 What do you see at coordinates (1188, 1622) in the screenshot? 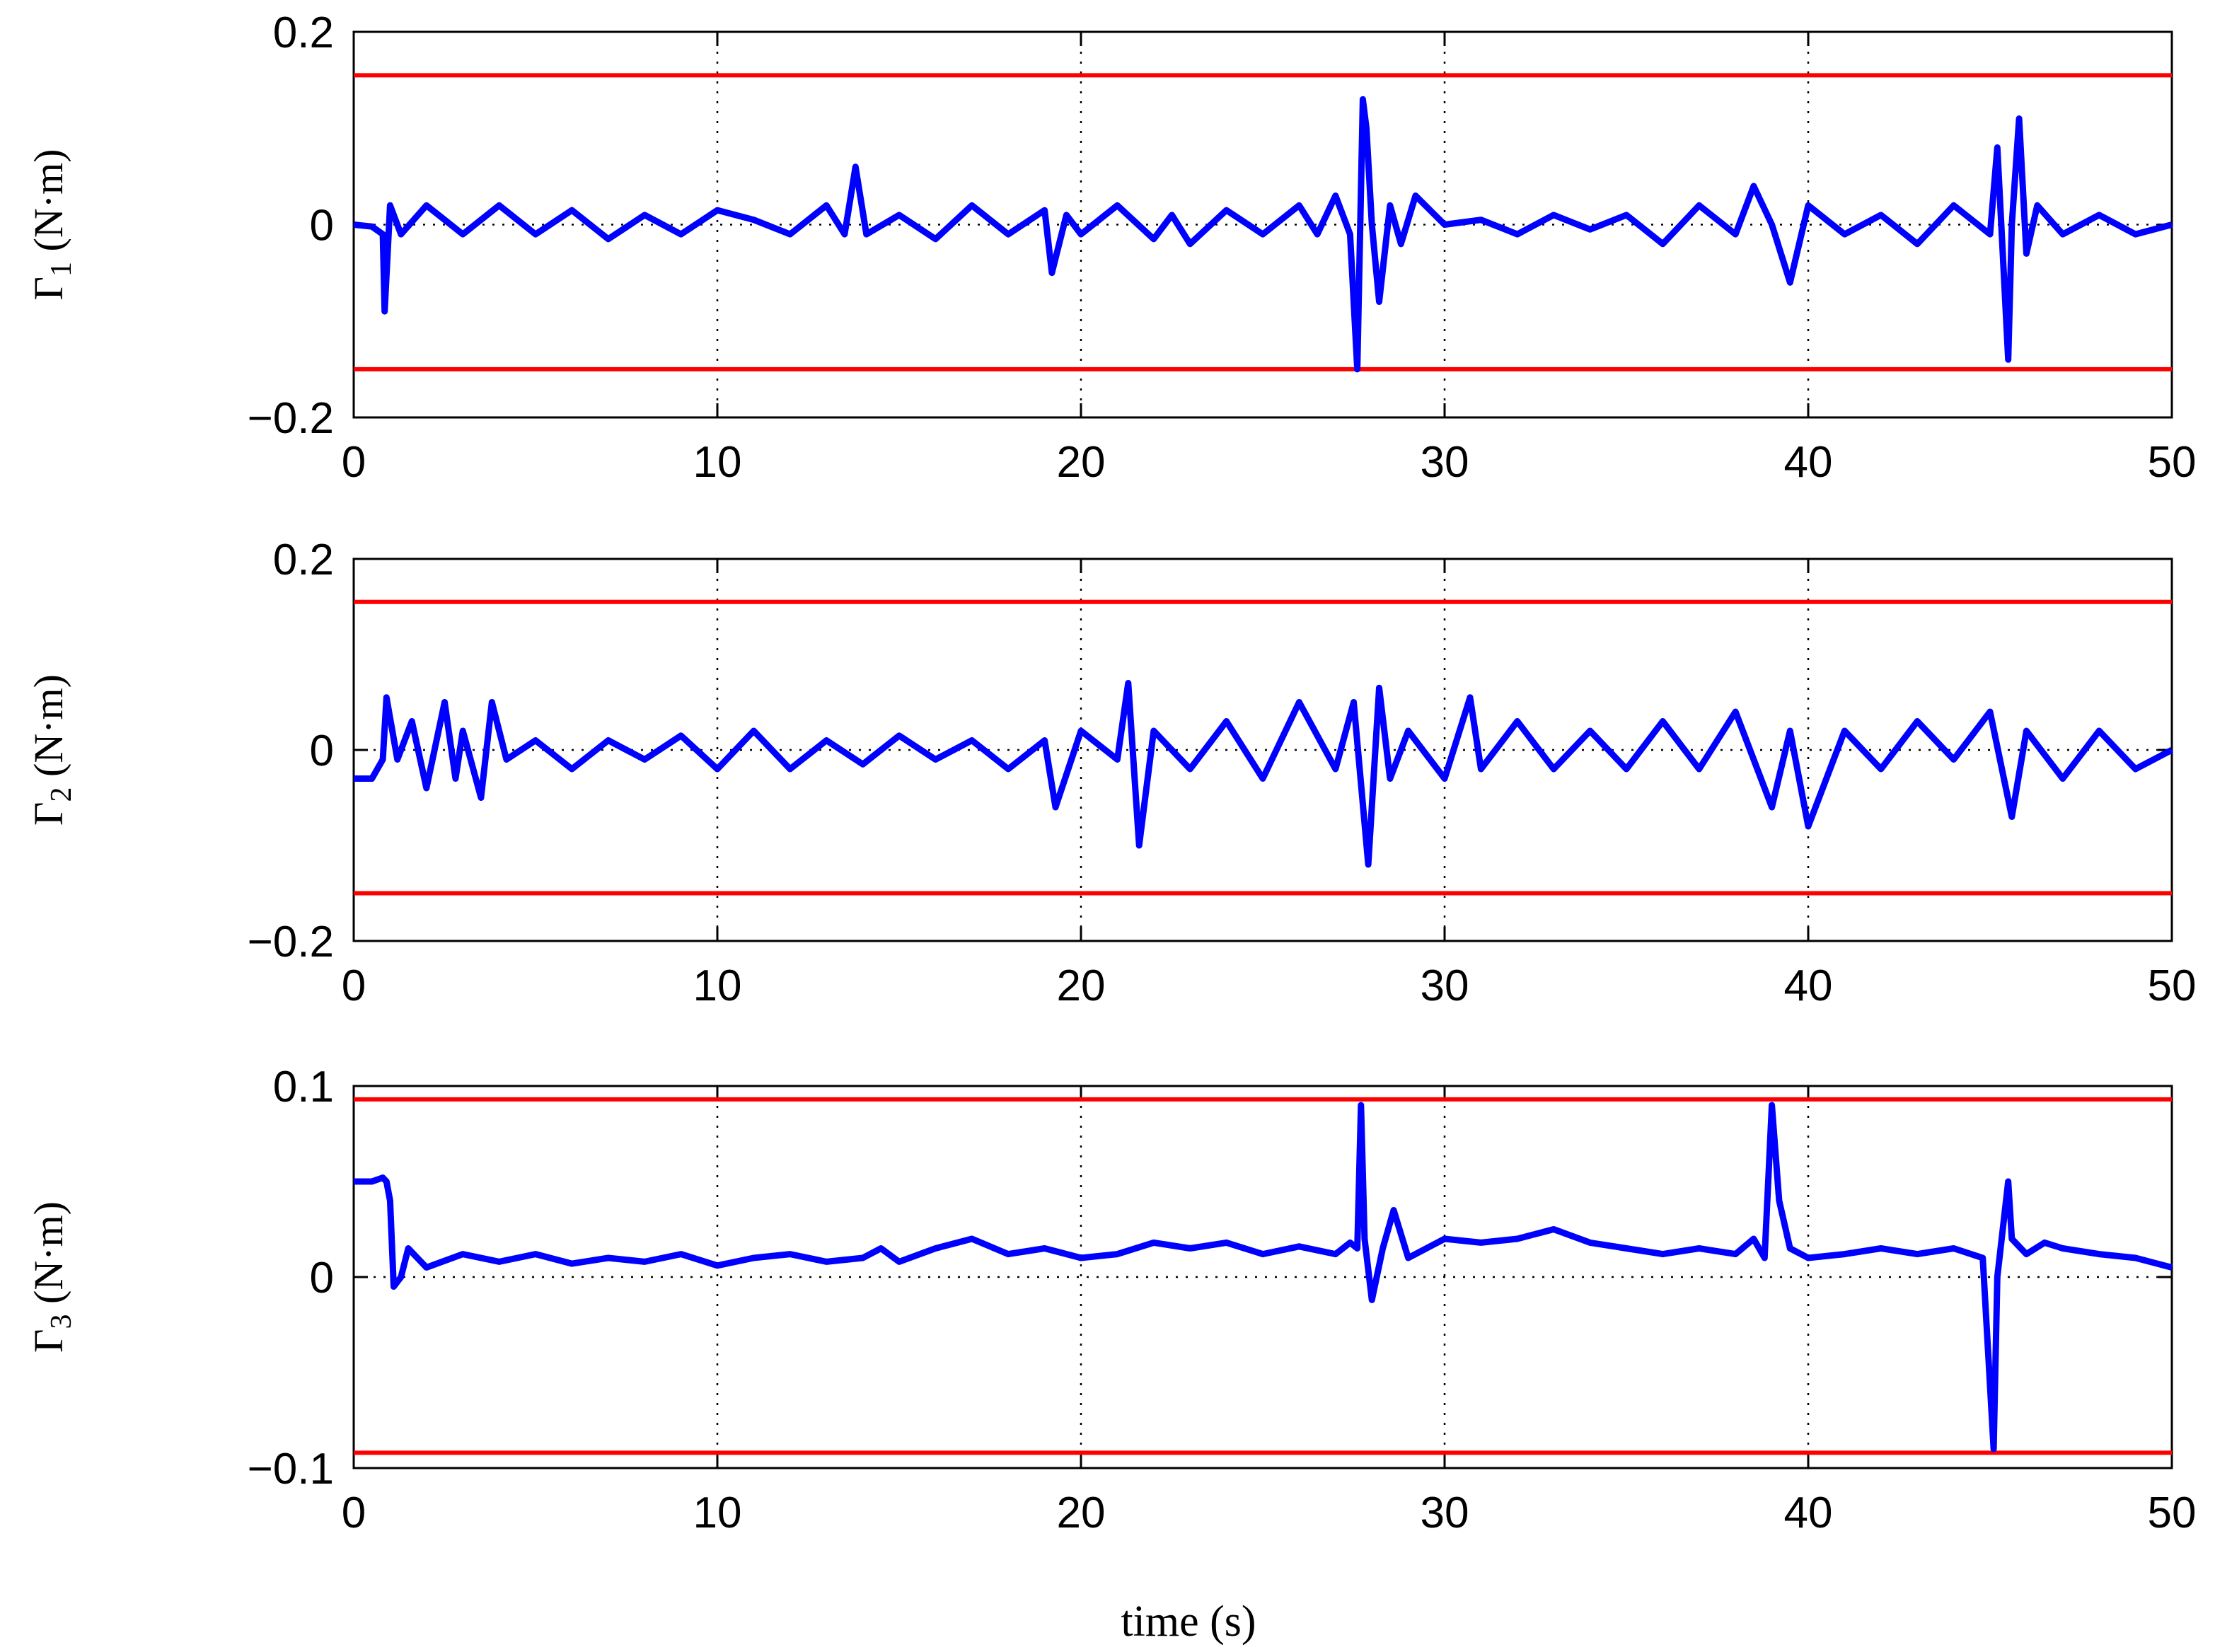
I see `x-axis-label: time (s)` at bounding box center [1188, 1622].